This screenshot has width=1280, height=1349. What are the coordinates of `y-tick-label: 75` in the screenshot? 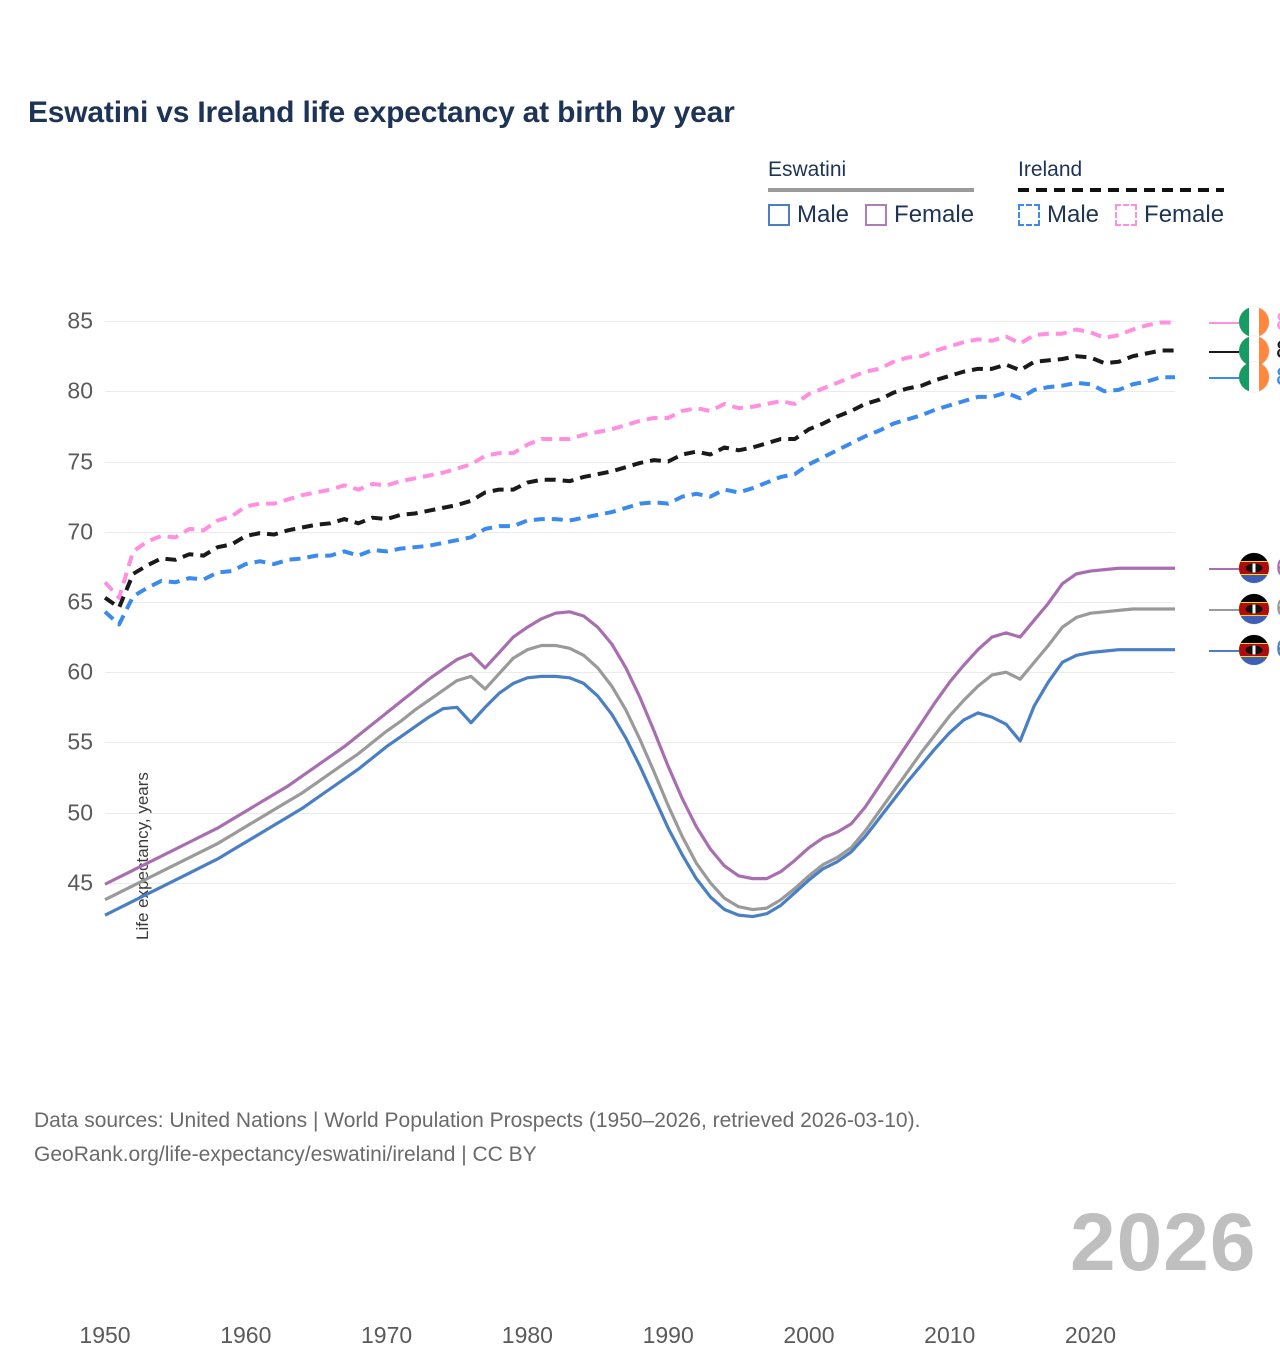 It's located at (80, 461).